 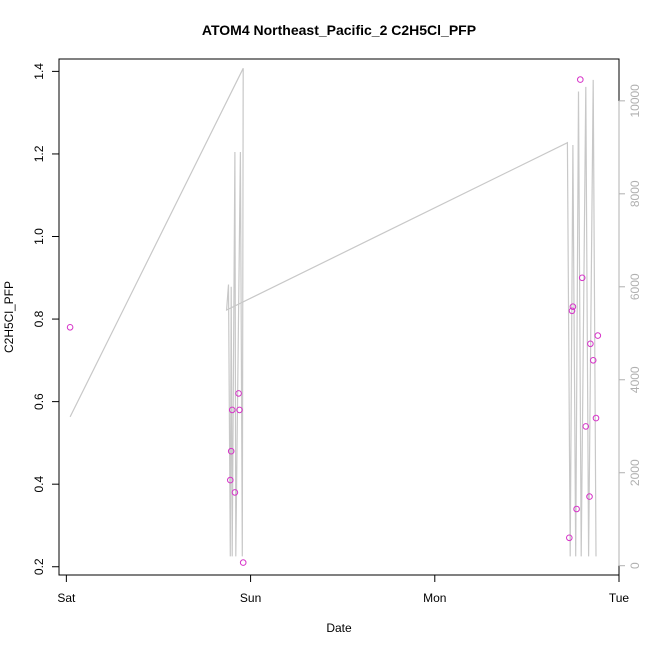 What do you see at coordinates (250, 598) in the screenshot?
I see `x-tick-label: Sun` at bounding box center [250, 598].